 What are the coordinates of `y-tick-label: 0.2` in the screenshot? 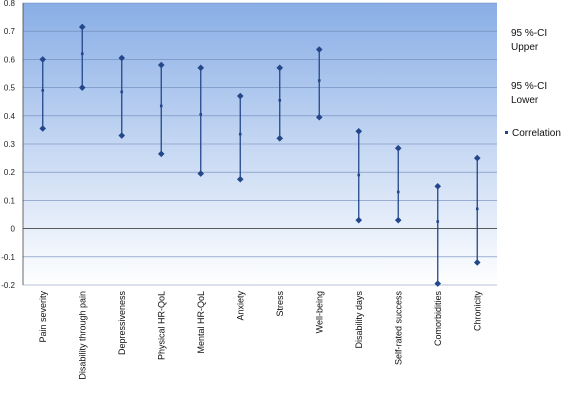 It's located at (10, 172).